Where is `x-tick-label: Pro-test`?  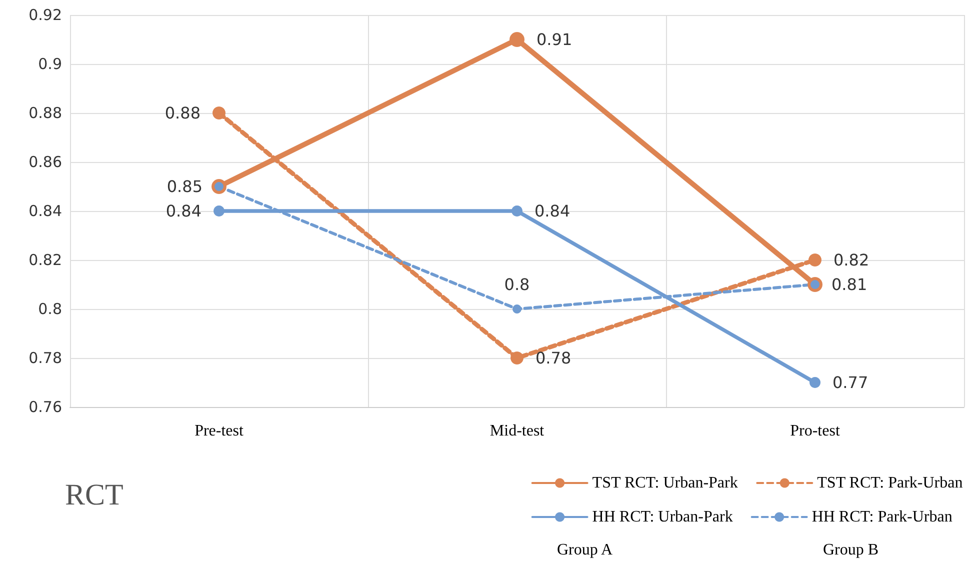 x-tick-label: Pro-test is located at coordinates (815, 431).